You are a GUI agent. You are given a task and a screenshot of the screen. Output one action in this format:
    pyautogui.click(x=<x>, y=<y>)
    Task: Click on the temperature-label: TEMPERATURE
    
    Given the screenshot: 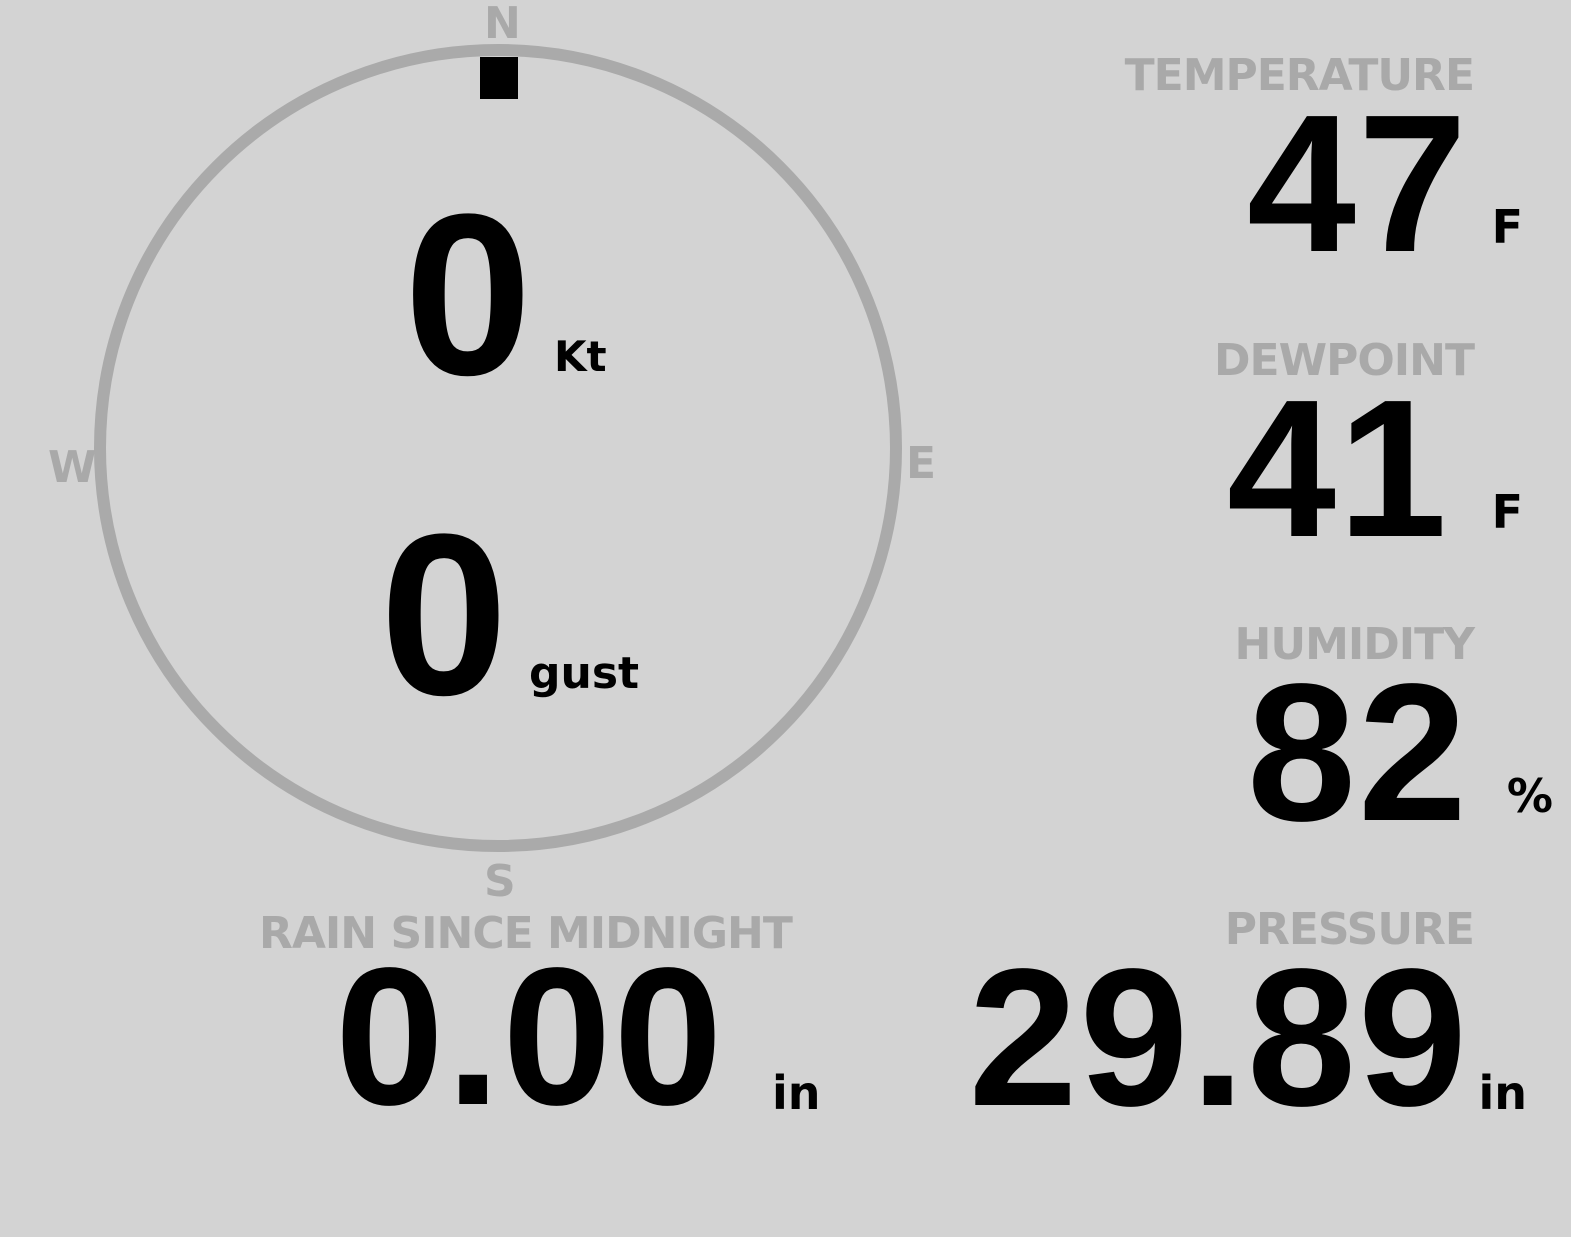 What is the action you would take?
    pyautogui.click(x=1299, y=75)
    